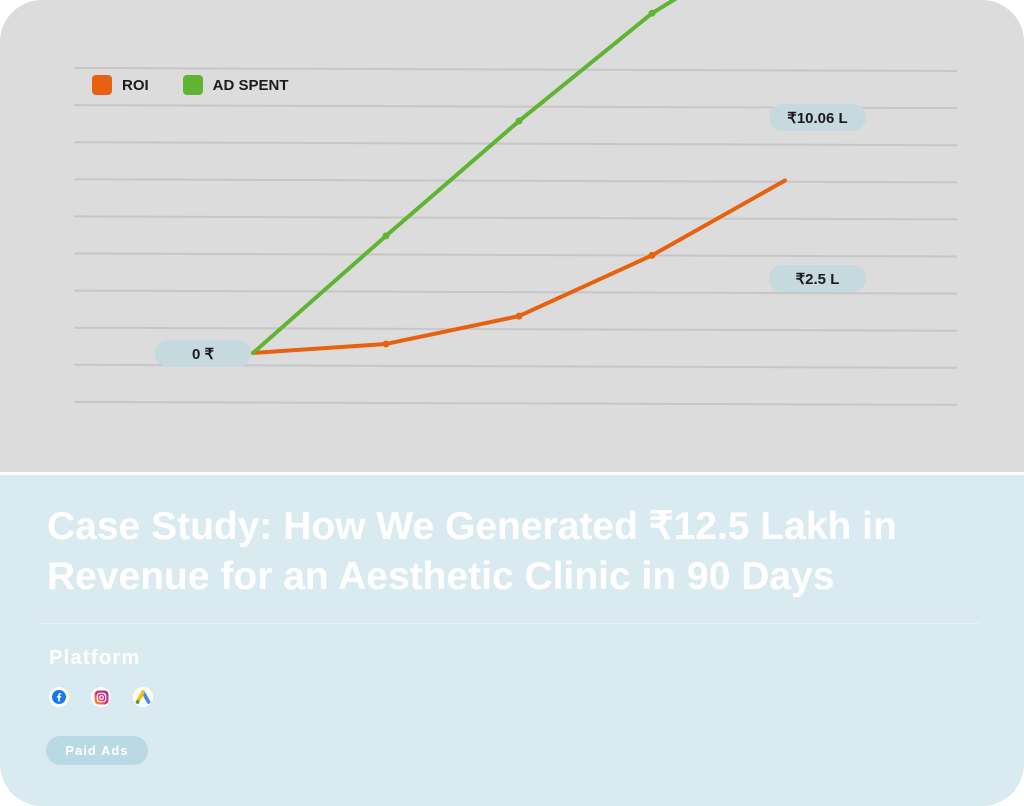  Describe the element at coordinates (95, 658) in the screenshot. I see `platform-label: Platform` at that location.